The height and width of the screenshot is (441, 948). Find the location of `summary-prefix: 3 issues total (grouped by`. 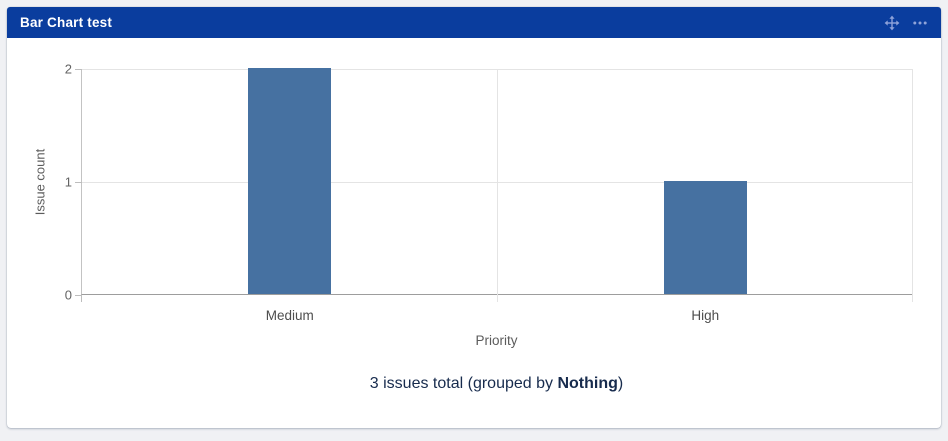

summary-prefix: 3 issues total (grouped by is located at coordinates (463, 383).